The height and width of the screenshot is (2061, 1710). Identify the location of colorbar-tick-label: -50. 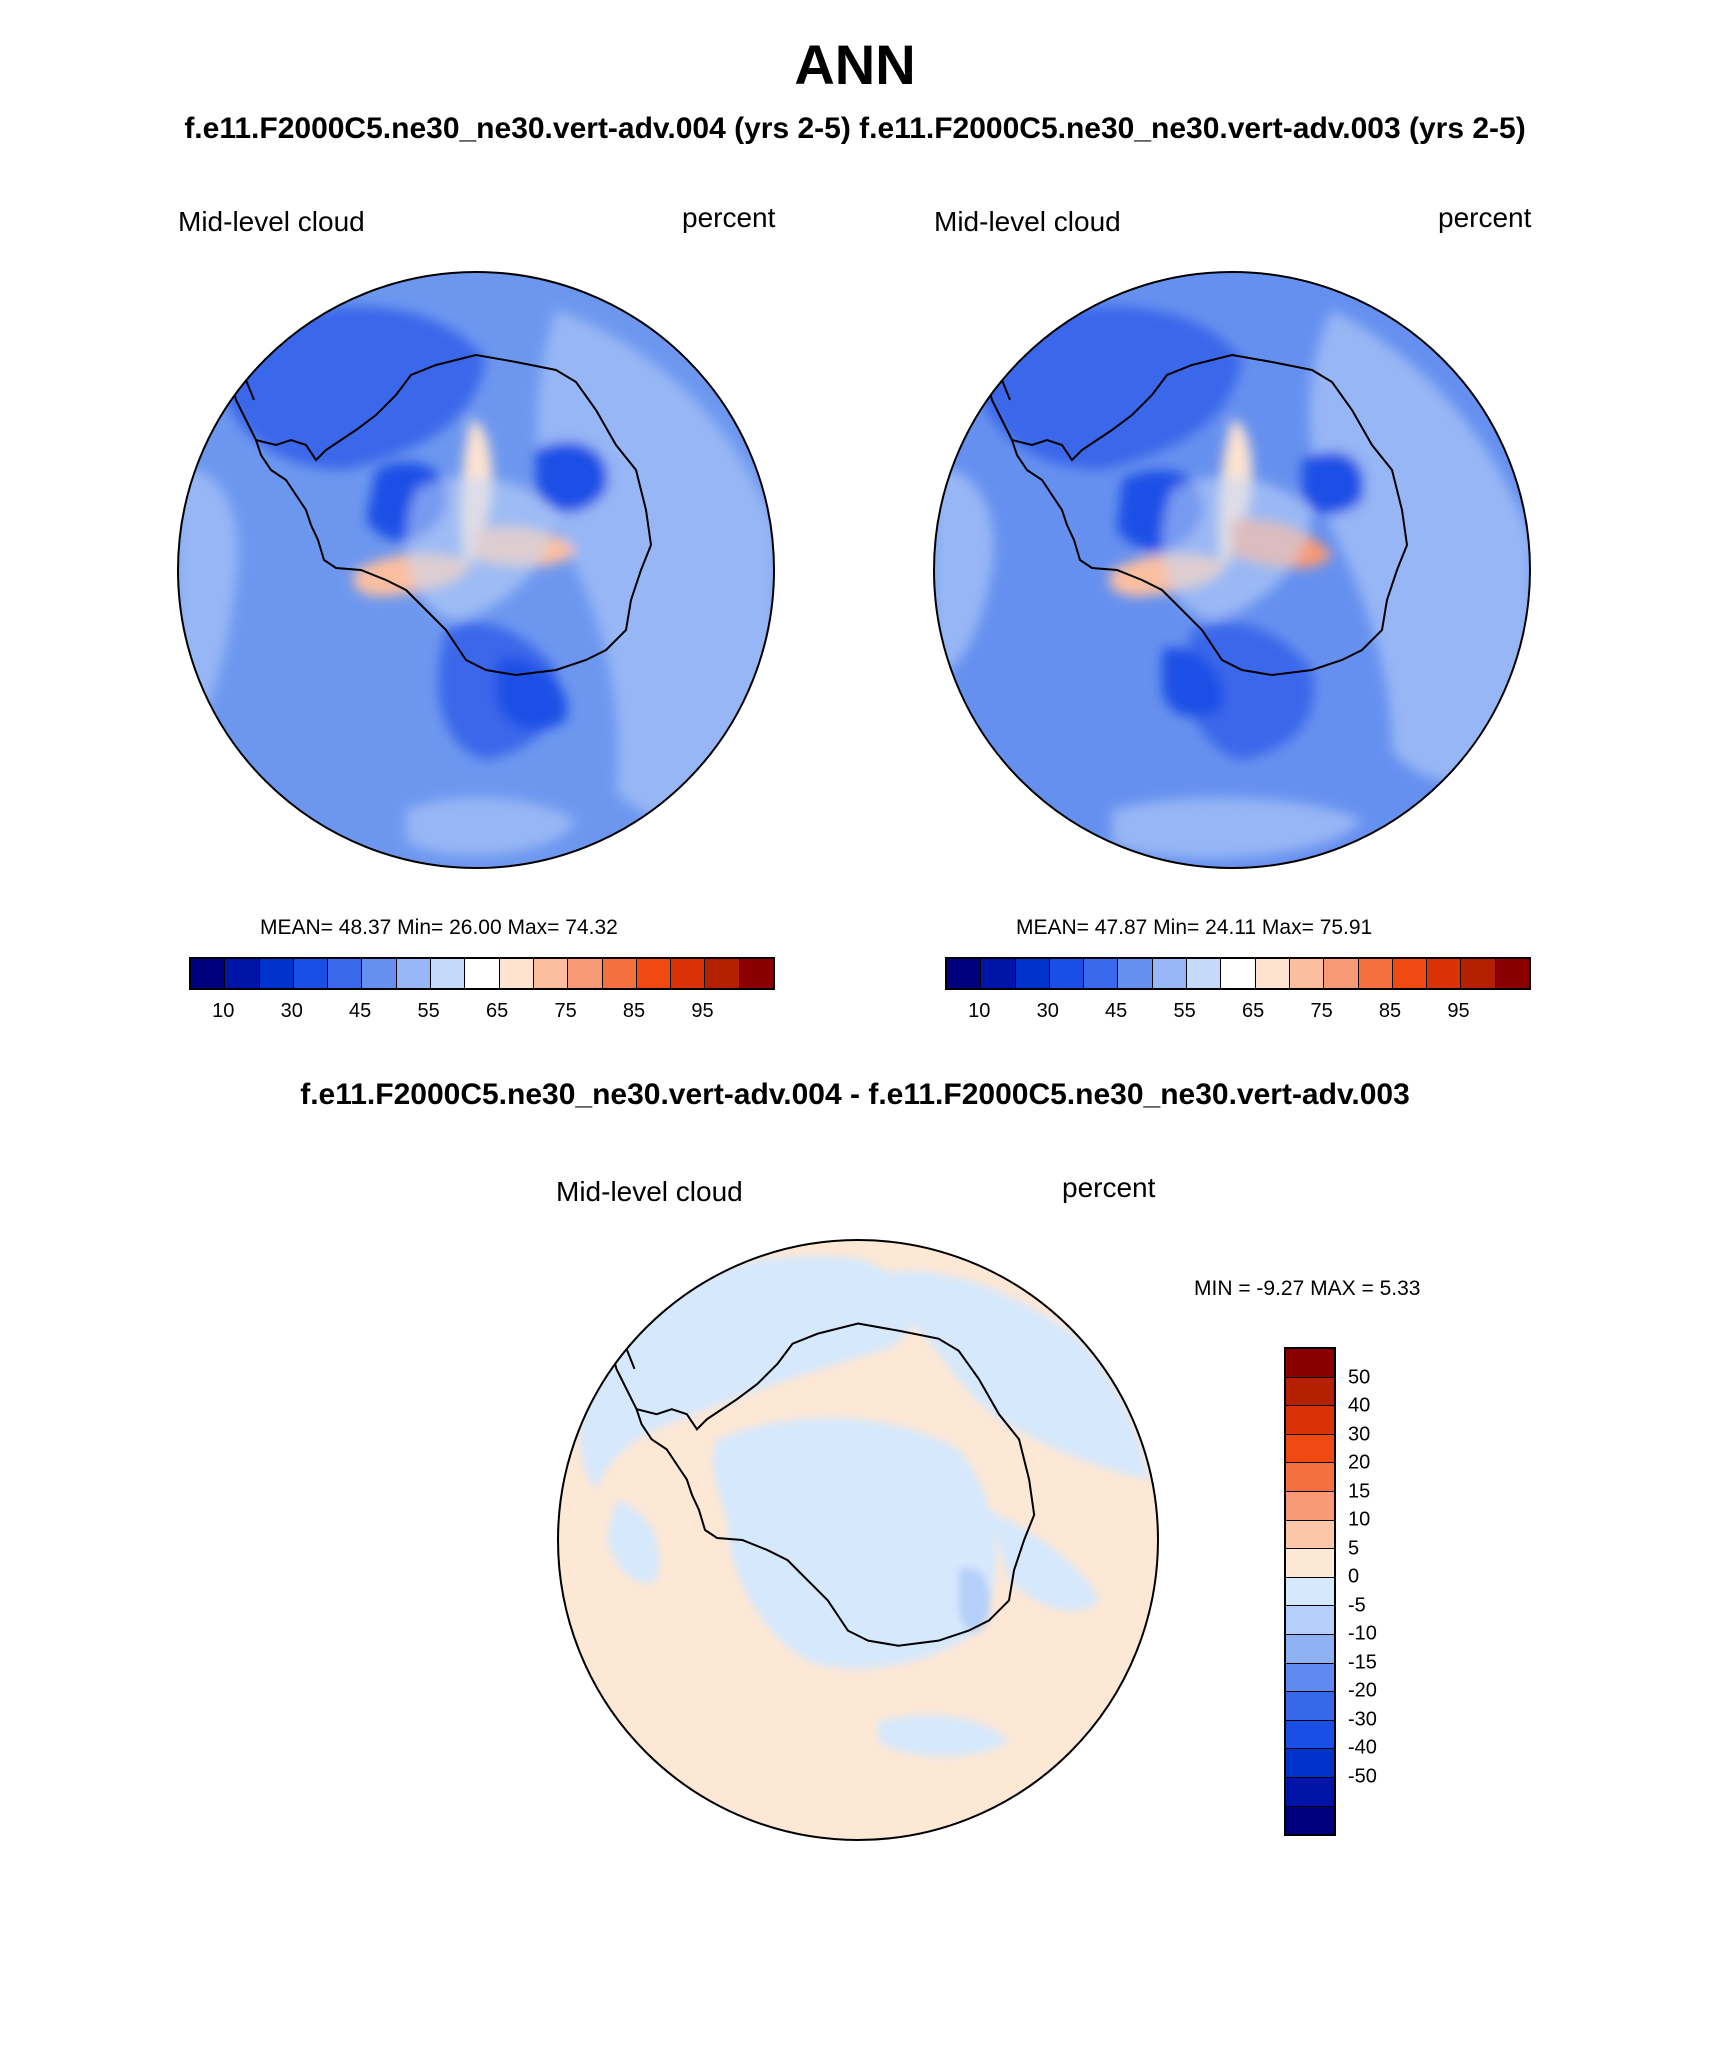
(1362, 1776).